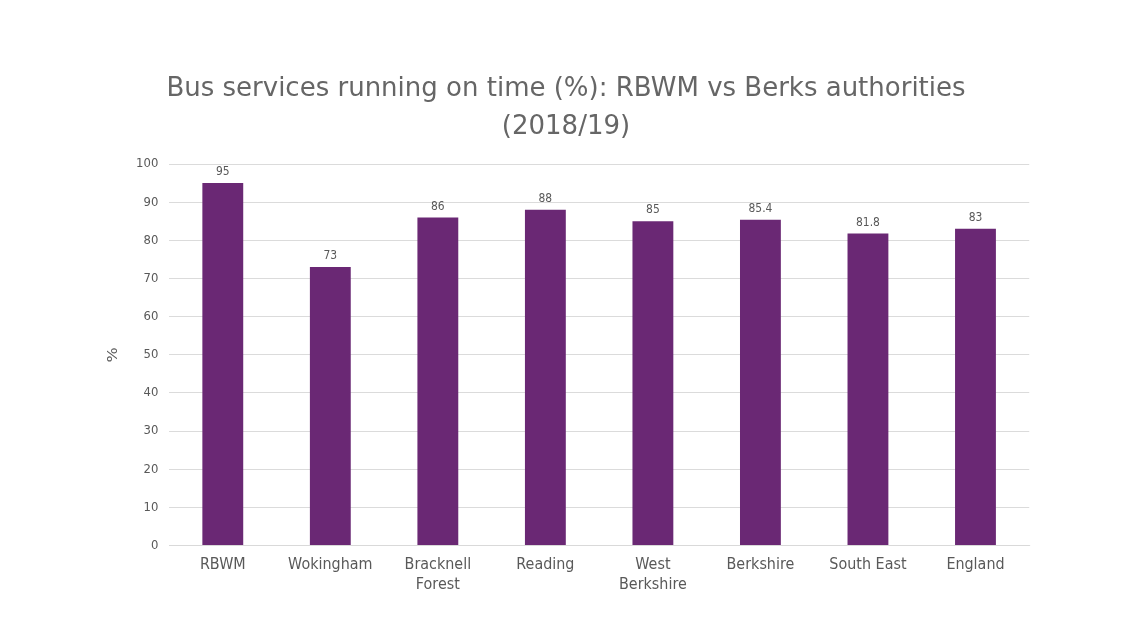 Image resolution: width=1132 pixels, height=622 pixels. What do you see at coordinates (868, 221) in the screenshot?
I see `data-label: 81.8` at bounding box center [868, 221].